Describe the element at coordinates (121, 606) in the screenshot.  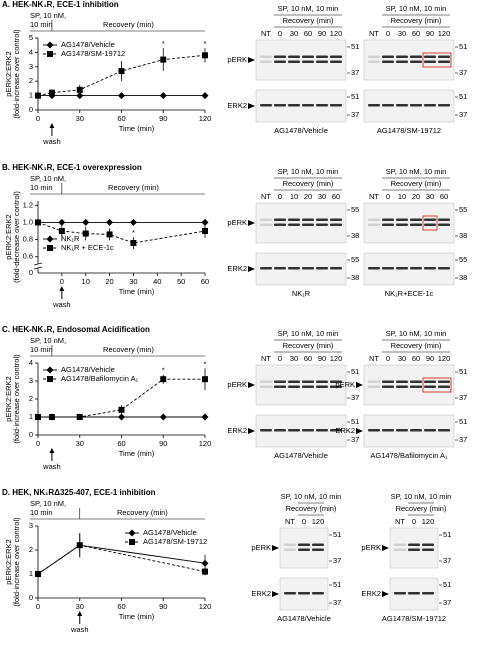
I see `x-tick-label: 60` at that location.